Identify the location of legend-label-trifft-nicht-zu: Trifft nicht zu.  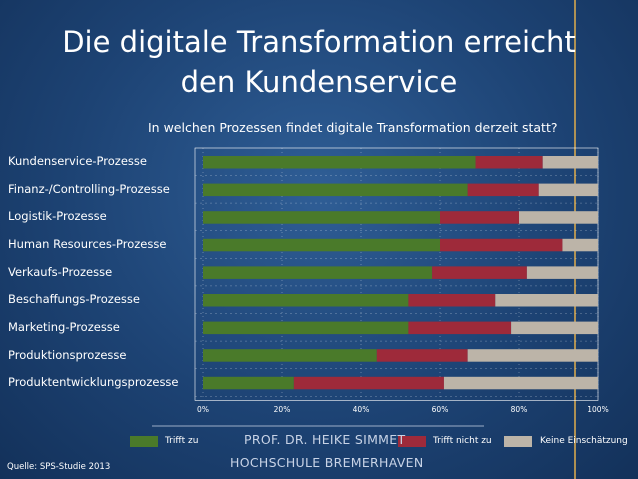
(462, 441).